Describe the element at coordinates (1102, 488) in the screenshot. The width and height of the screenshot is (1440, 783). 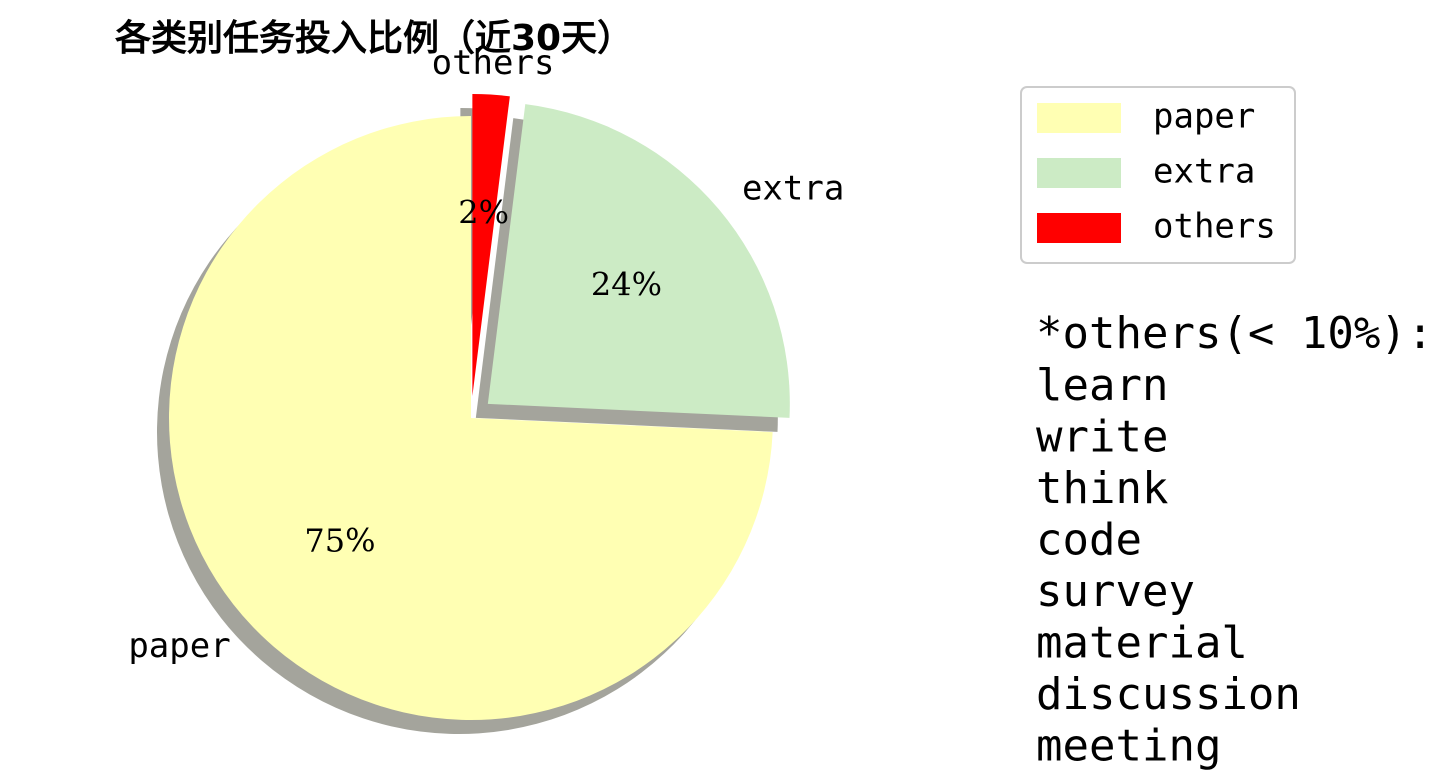
I see `others-note-item: think` at that location.